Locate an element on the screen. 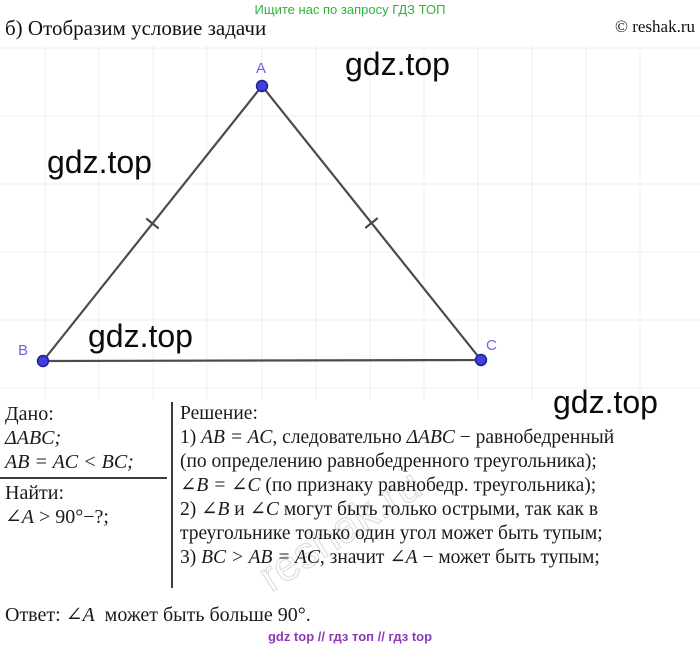 This screenshot has width=700, height=653. find-line: ∠A > 90°−?; is located at coordinates (57, 517).